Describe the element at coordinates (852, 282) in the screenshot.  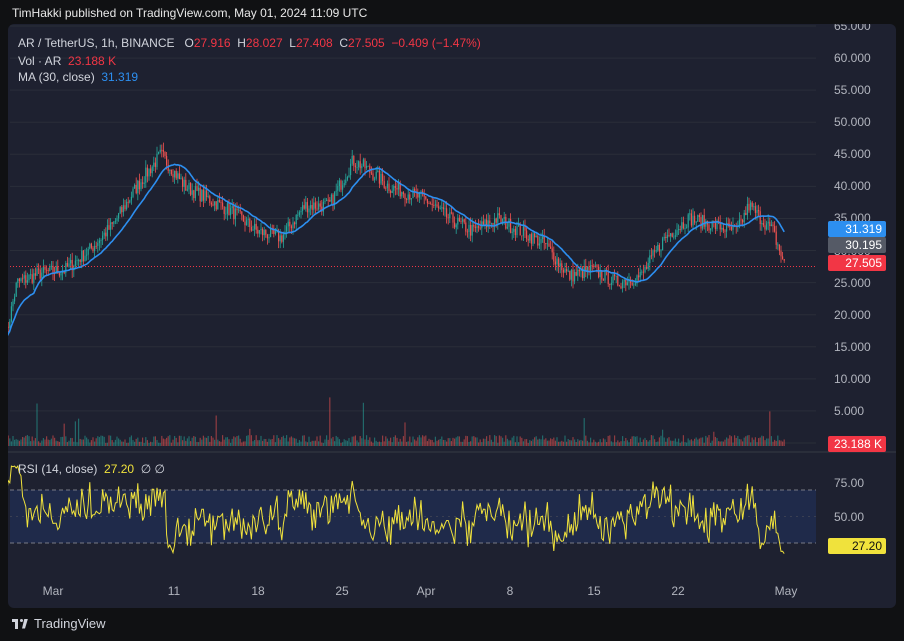
I see `price-axis-tick: 25.000` at that location.